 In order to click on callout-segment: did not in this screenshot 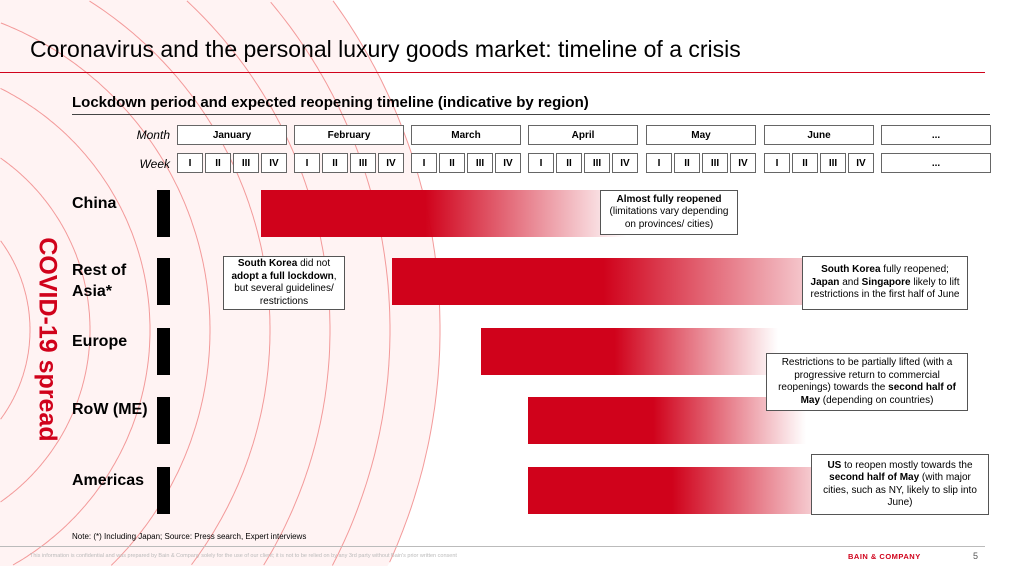, I will do `click(314, 263)`.